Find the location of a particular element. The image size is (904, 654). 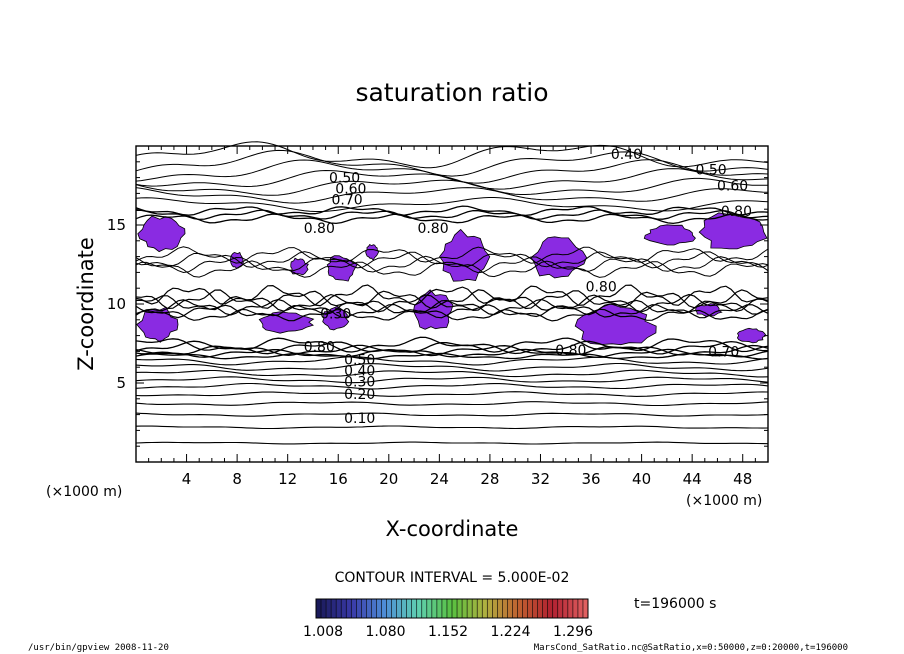

contour-interval-text: CONTOUR INTERVAL = 5.000E-02 is located at coordinates (452, 578).